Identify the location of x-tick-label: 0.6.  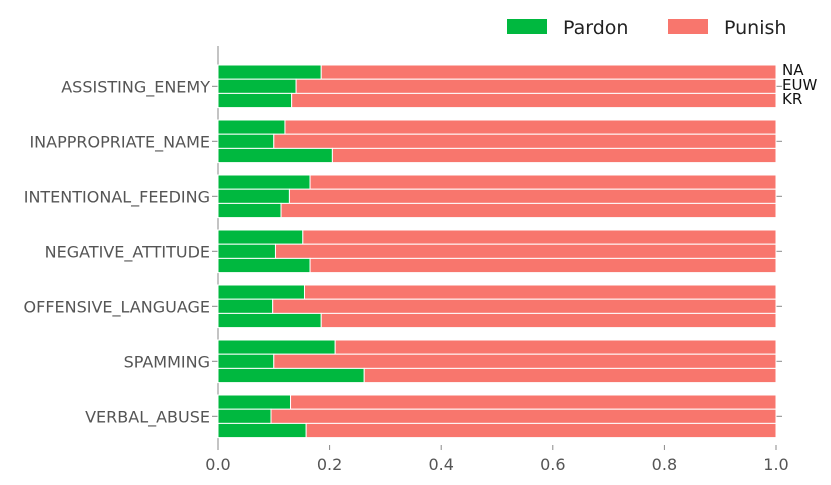
(552, 464).